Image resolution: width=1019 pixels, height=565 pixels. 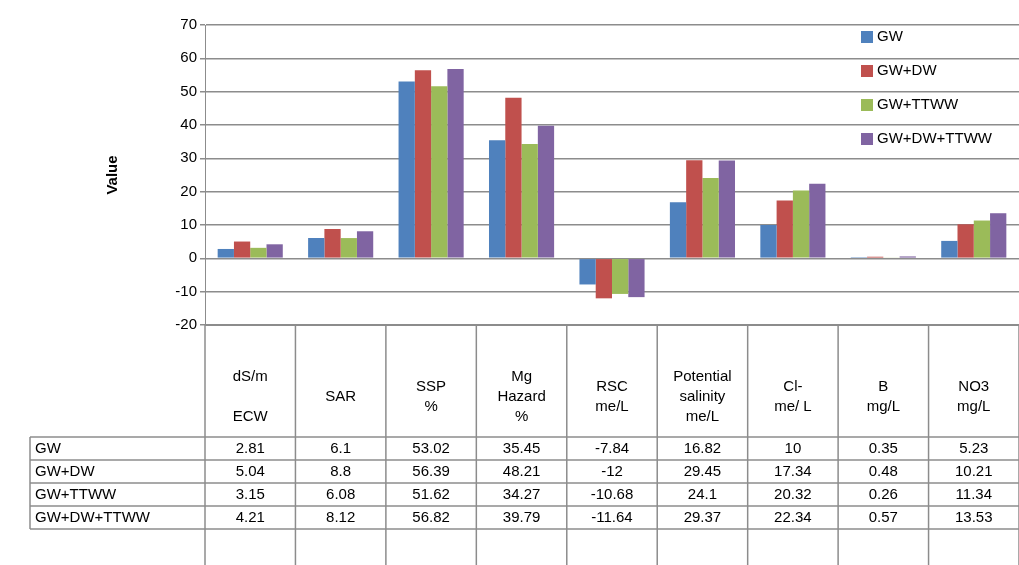 What do you see at coordinates (883, 447) in the screenshot?
I see `data-label: 0.35` at bounding box center [883, 447].